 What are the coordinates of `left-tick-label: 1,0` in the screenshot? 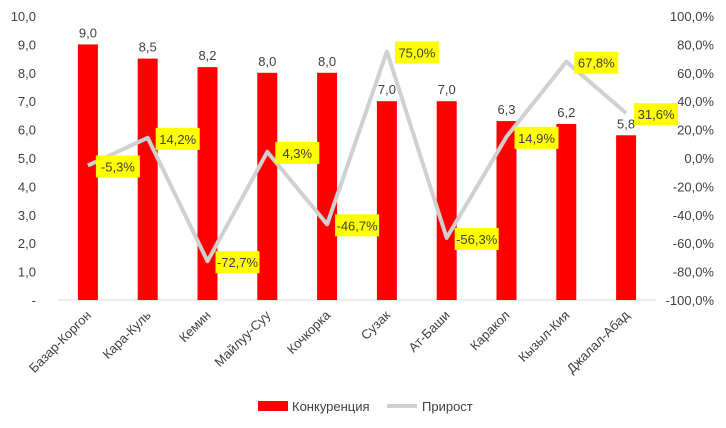 It's located at (27, 272).